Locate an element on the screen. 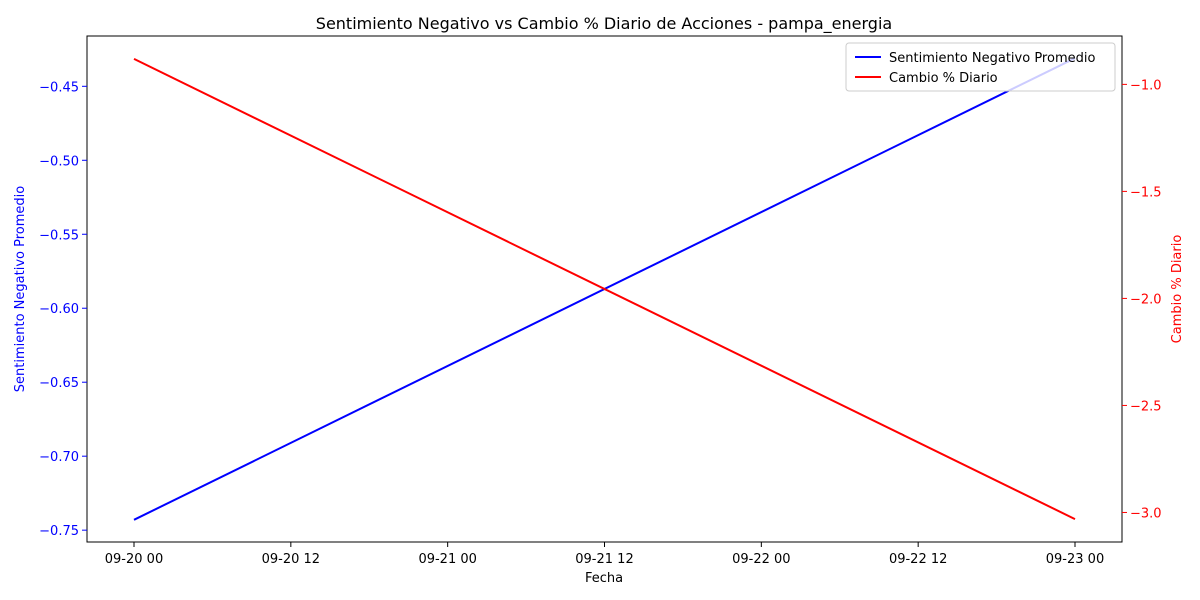 The image size is (1200, 600). right-axis-label: Cambio % Diario is located at coordinates (1177, 289).